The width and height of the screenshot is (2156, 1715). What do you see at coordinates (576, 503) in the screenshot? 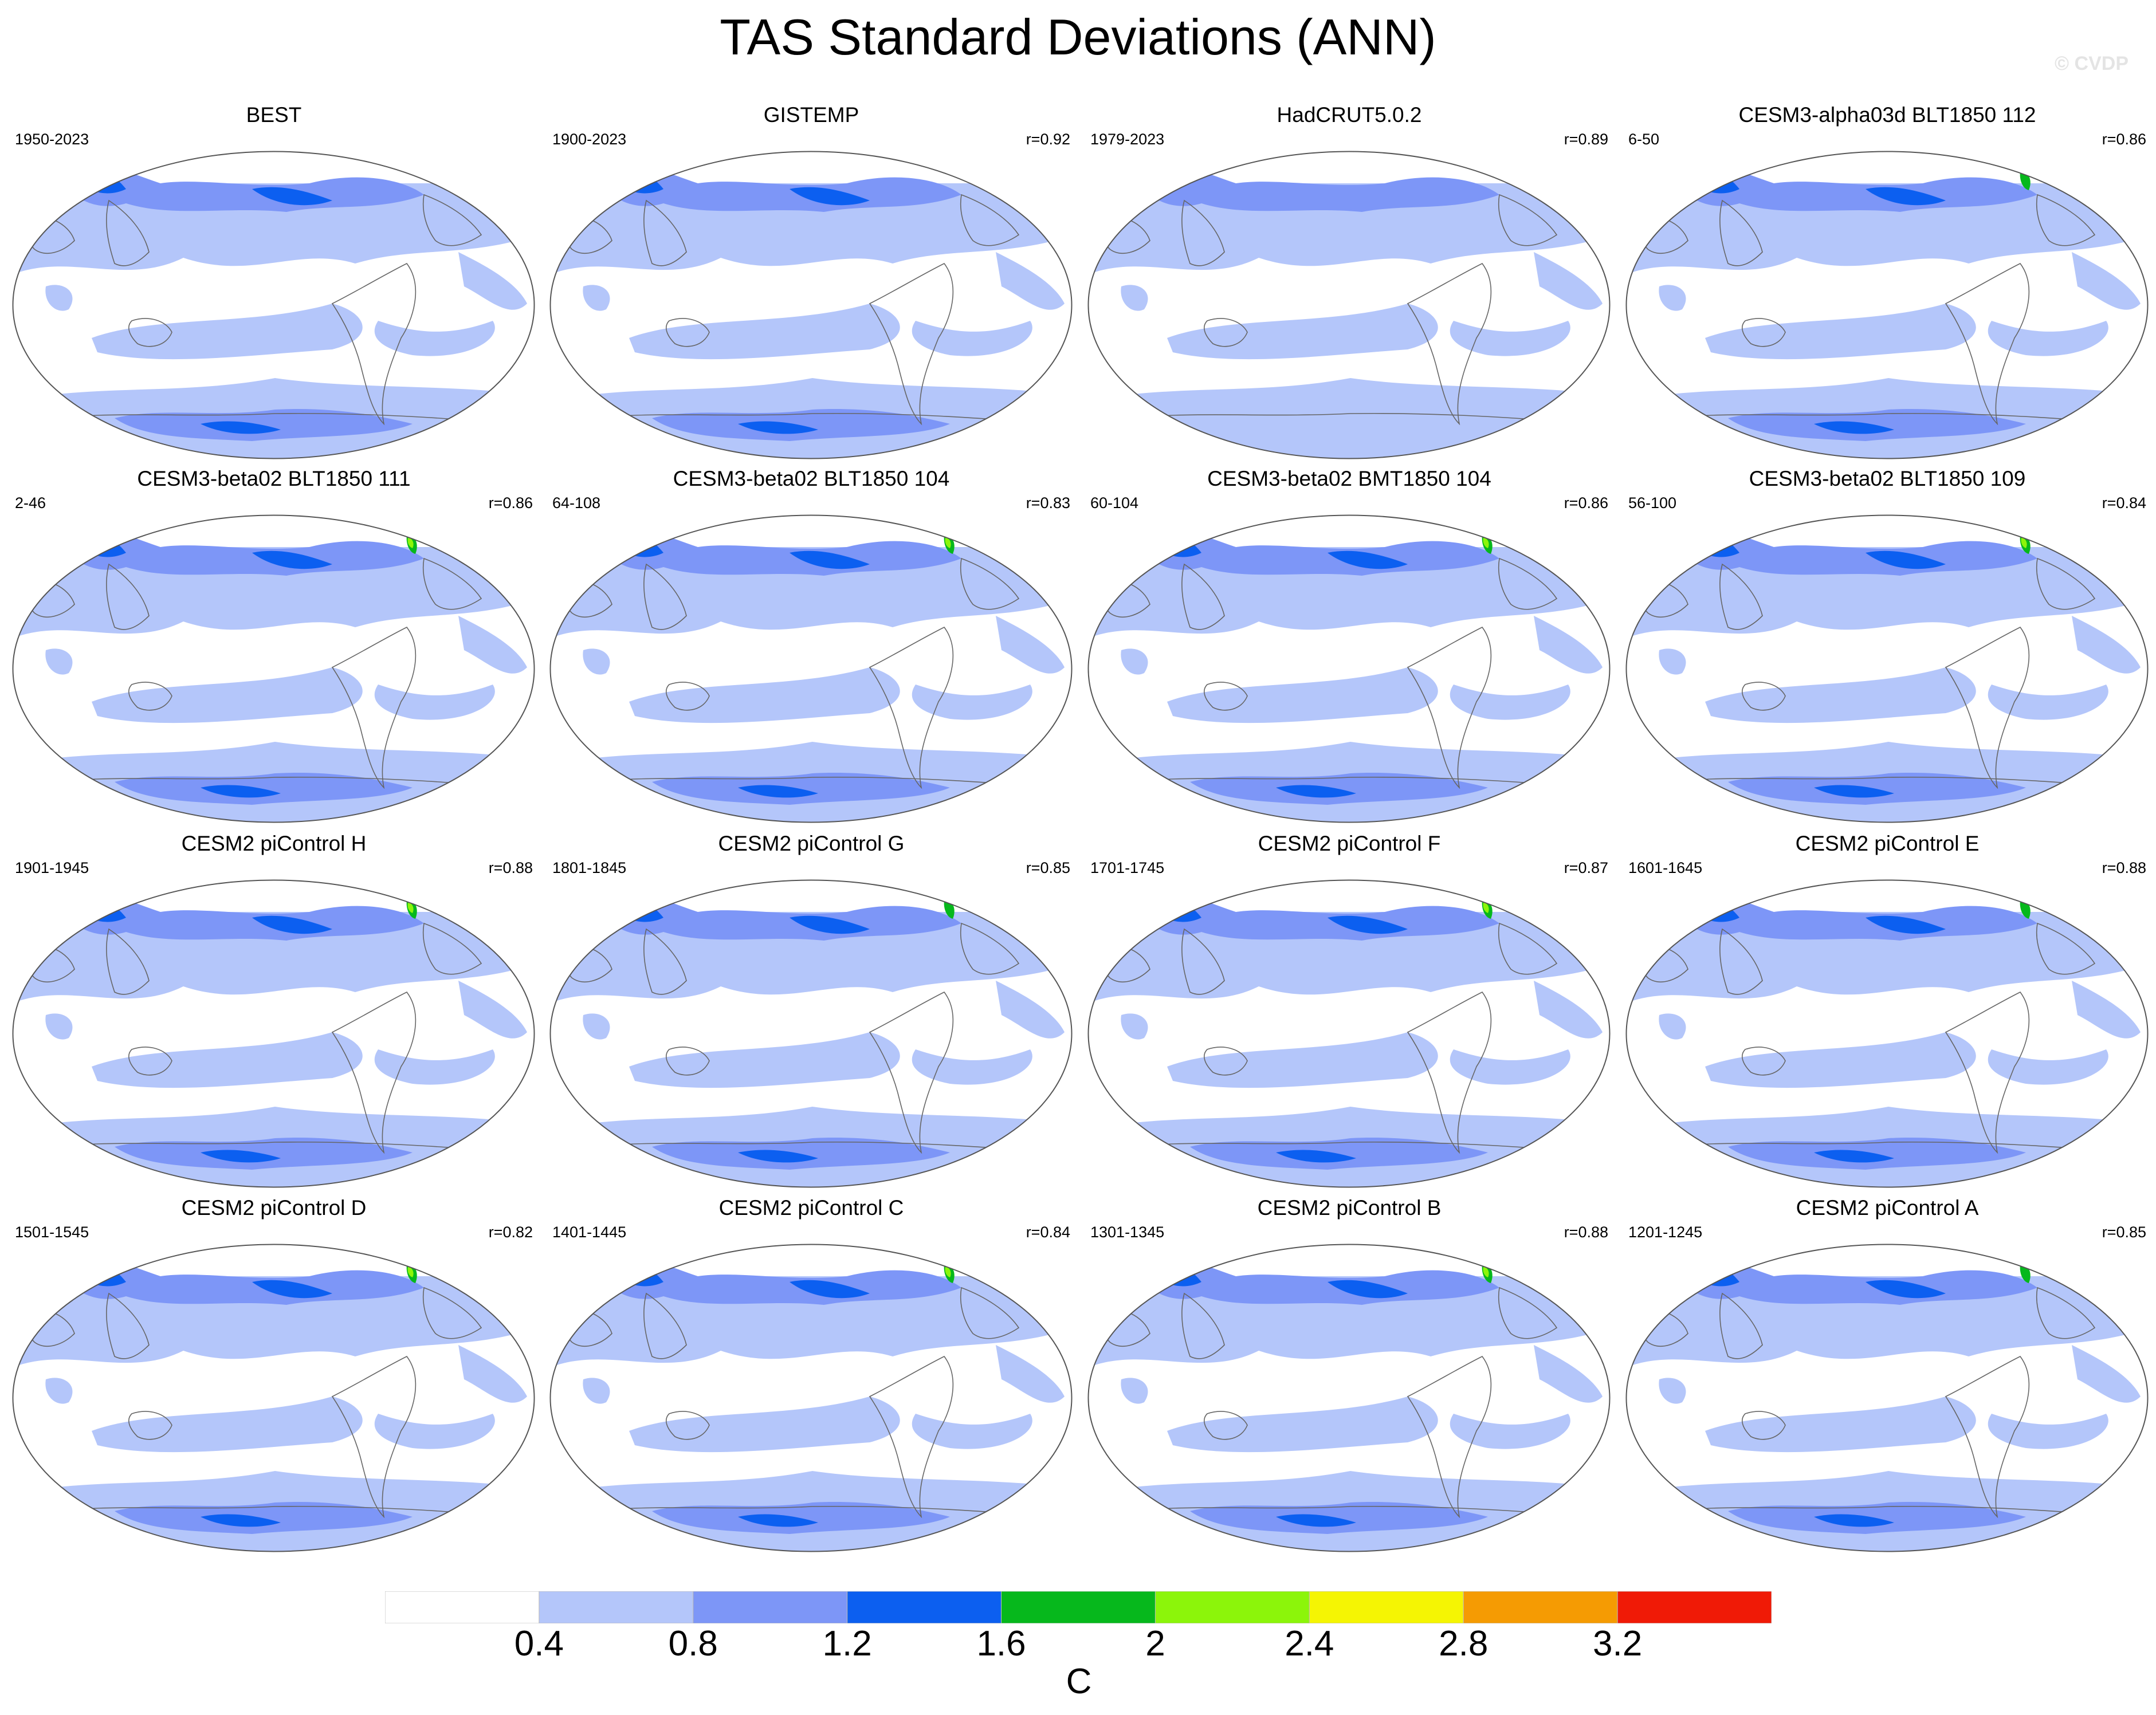
I see `panel-years: 64-108` at bounding box center [576, 503].